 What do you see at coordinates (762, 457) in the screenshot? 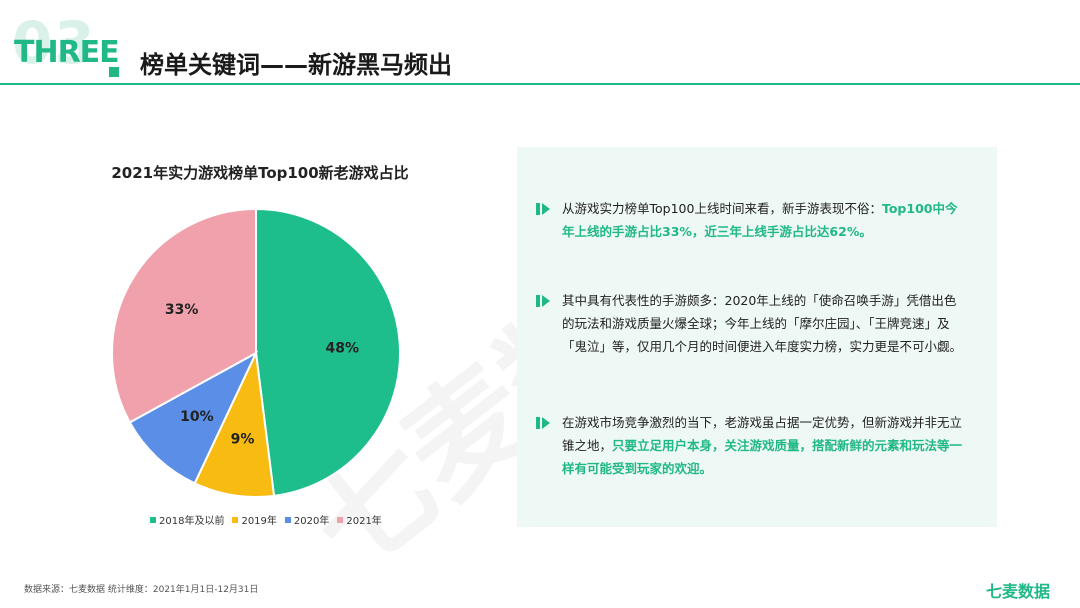
I see `highlighted-text: 只要立足用户本身，关注游戏质量，搭配新鲜的元素和玩法等一样有可能受到玩家的欢迎。` at bounding box center [762, 457].